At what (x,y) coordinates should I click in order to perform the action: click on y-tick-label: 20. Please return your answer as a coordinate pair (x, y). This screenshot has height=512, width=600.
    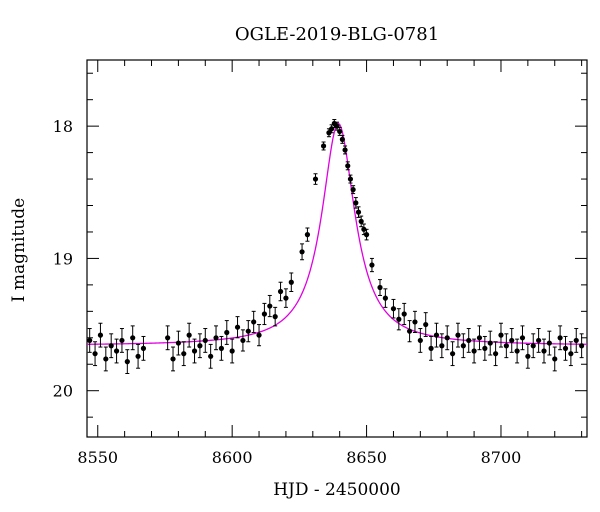
    Looking at the image, I should click on (63, 391).